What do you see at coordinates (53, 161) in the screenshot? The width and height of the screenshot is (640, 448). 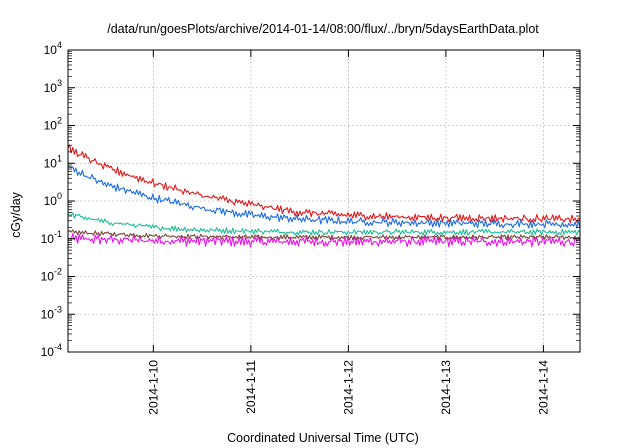 I see `y-tick-label: 10¹` at bounding box center [53, 161].